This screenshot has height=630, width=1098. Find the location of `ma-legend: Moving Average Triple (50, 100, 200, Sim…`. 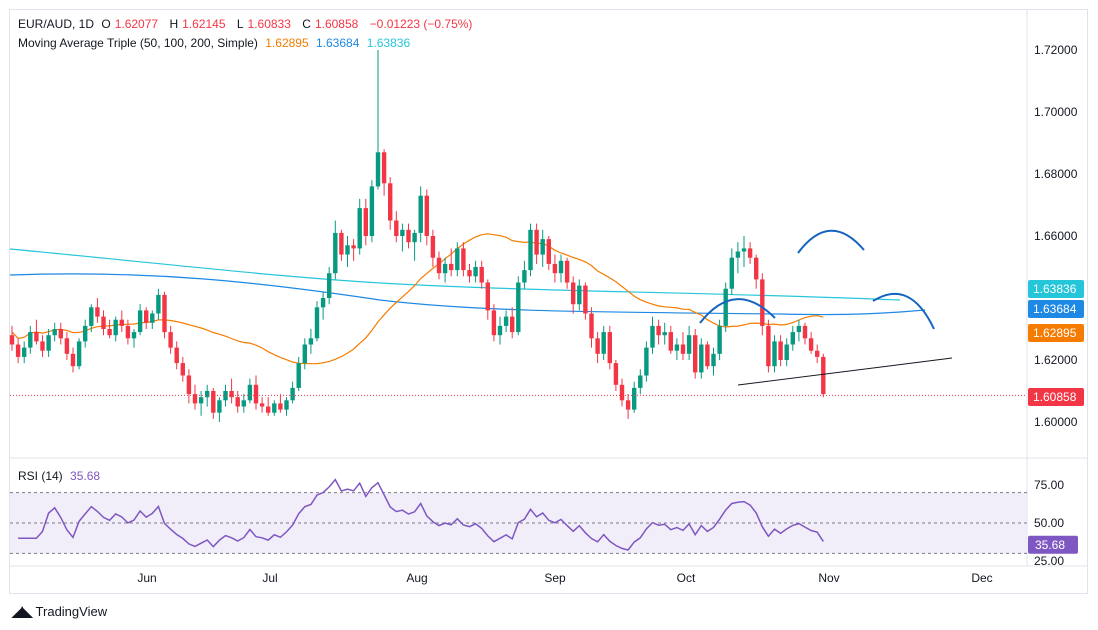

ma-legend: Moving Average Triple (50, 100, 200, Sim… is located at coordinates (216, 43).